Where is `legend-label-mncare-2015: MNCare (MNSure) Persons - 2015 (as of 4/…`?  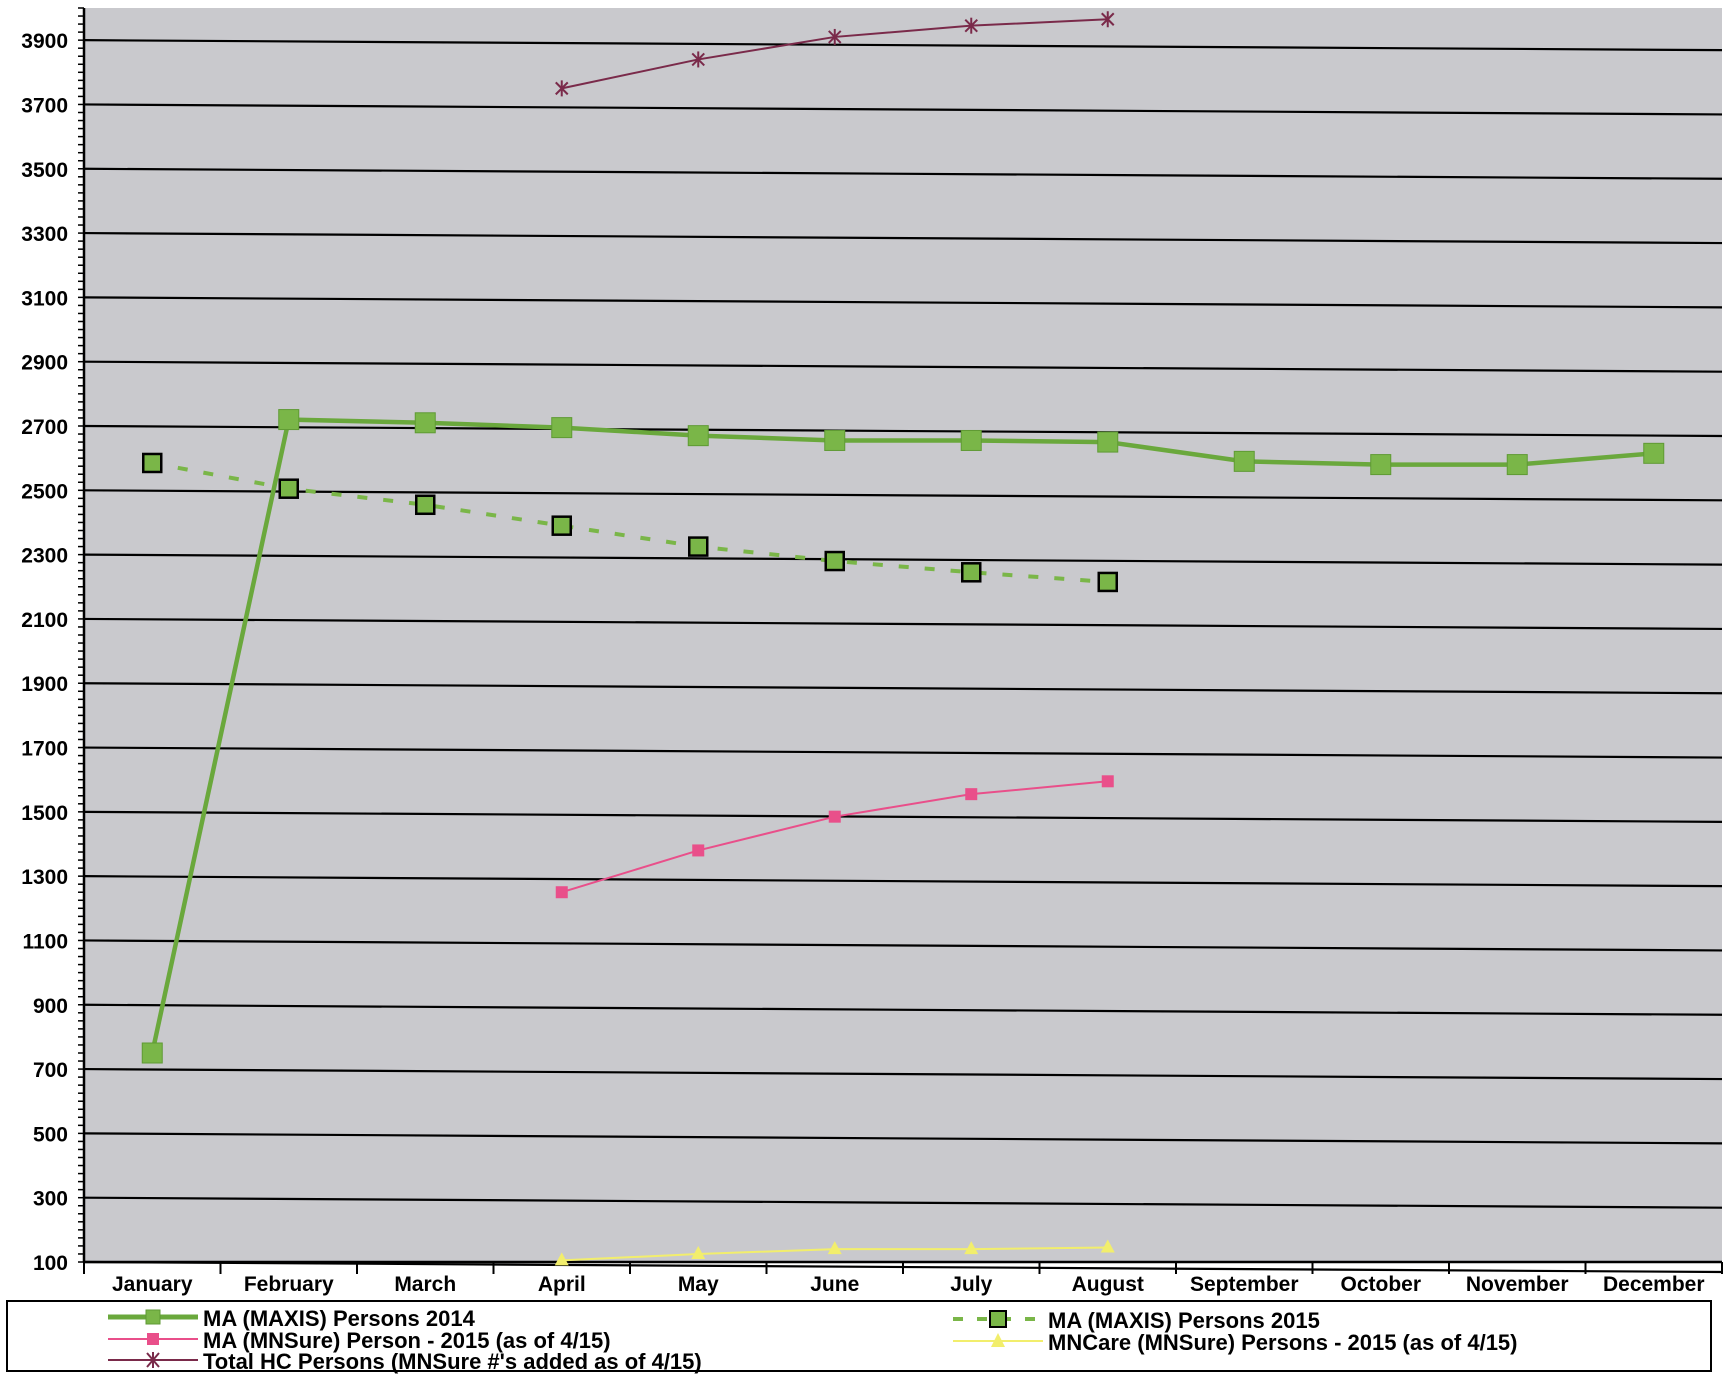
legend-label-mncare-2015: MNCare (MNSure) Persons - 2015 (as of 4/… is located at coordinates (1283, 1342).